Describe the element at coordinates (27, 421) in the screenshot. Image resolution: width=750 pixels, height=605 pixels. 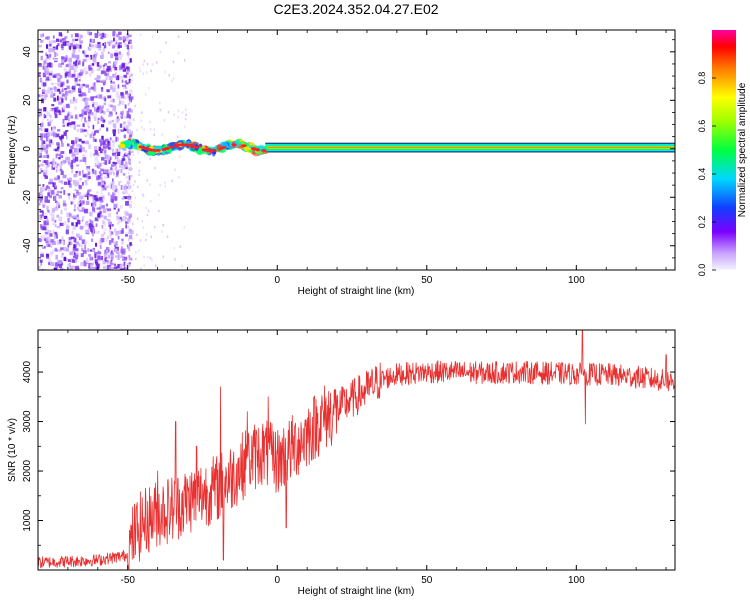
I see `y-tick-label: 3000` at that location.